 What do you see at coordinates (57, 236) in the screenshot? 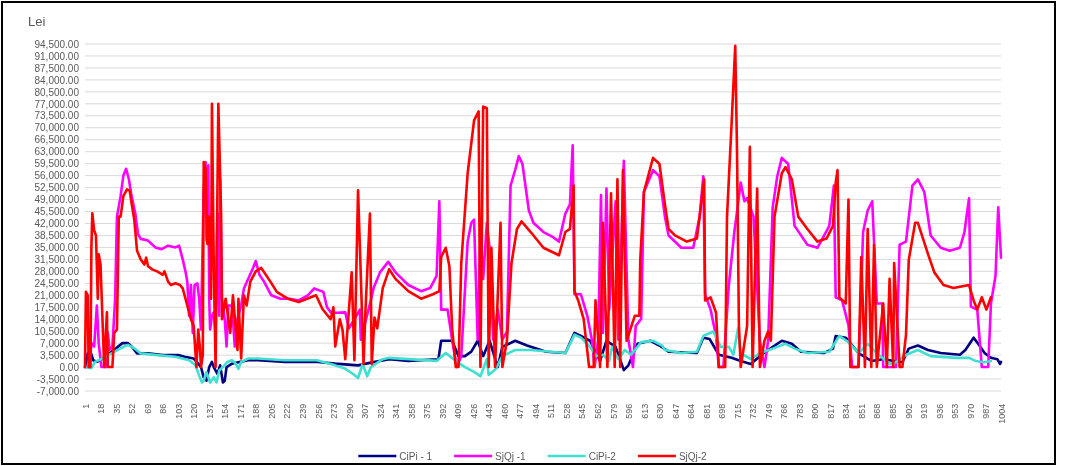
I see `y-tick-label: 38,500.00` at bounding box center [57, 236].